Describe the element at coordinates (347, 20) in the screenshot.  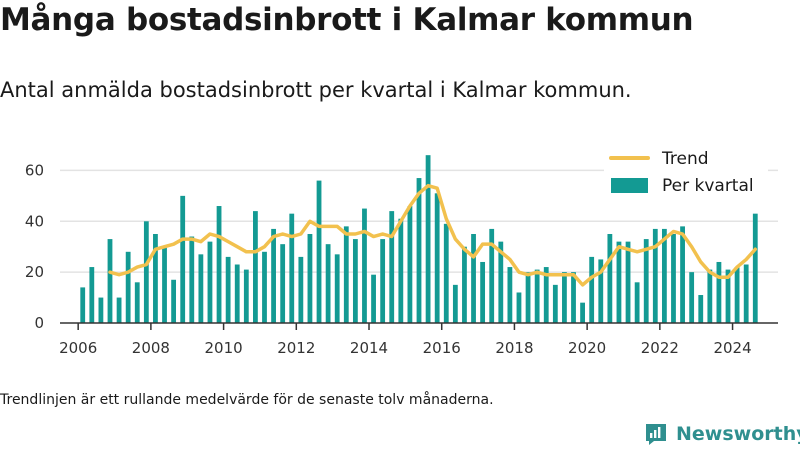
I see `chart-title: Många bostadsinbrott i Kalmar kommun` at that location.